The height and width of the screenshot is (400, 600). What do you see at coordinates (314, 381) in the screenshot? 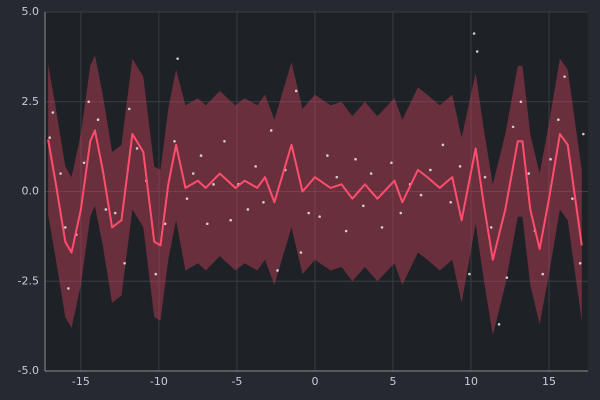
I see `x-tick-label: 0` at bounding box center [314, 381].